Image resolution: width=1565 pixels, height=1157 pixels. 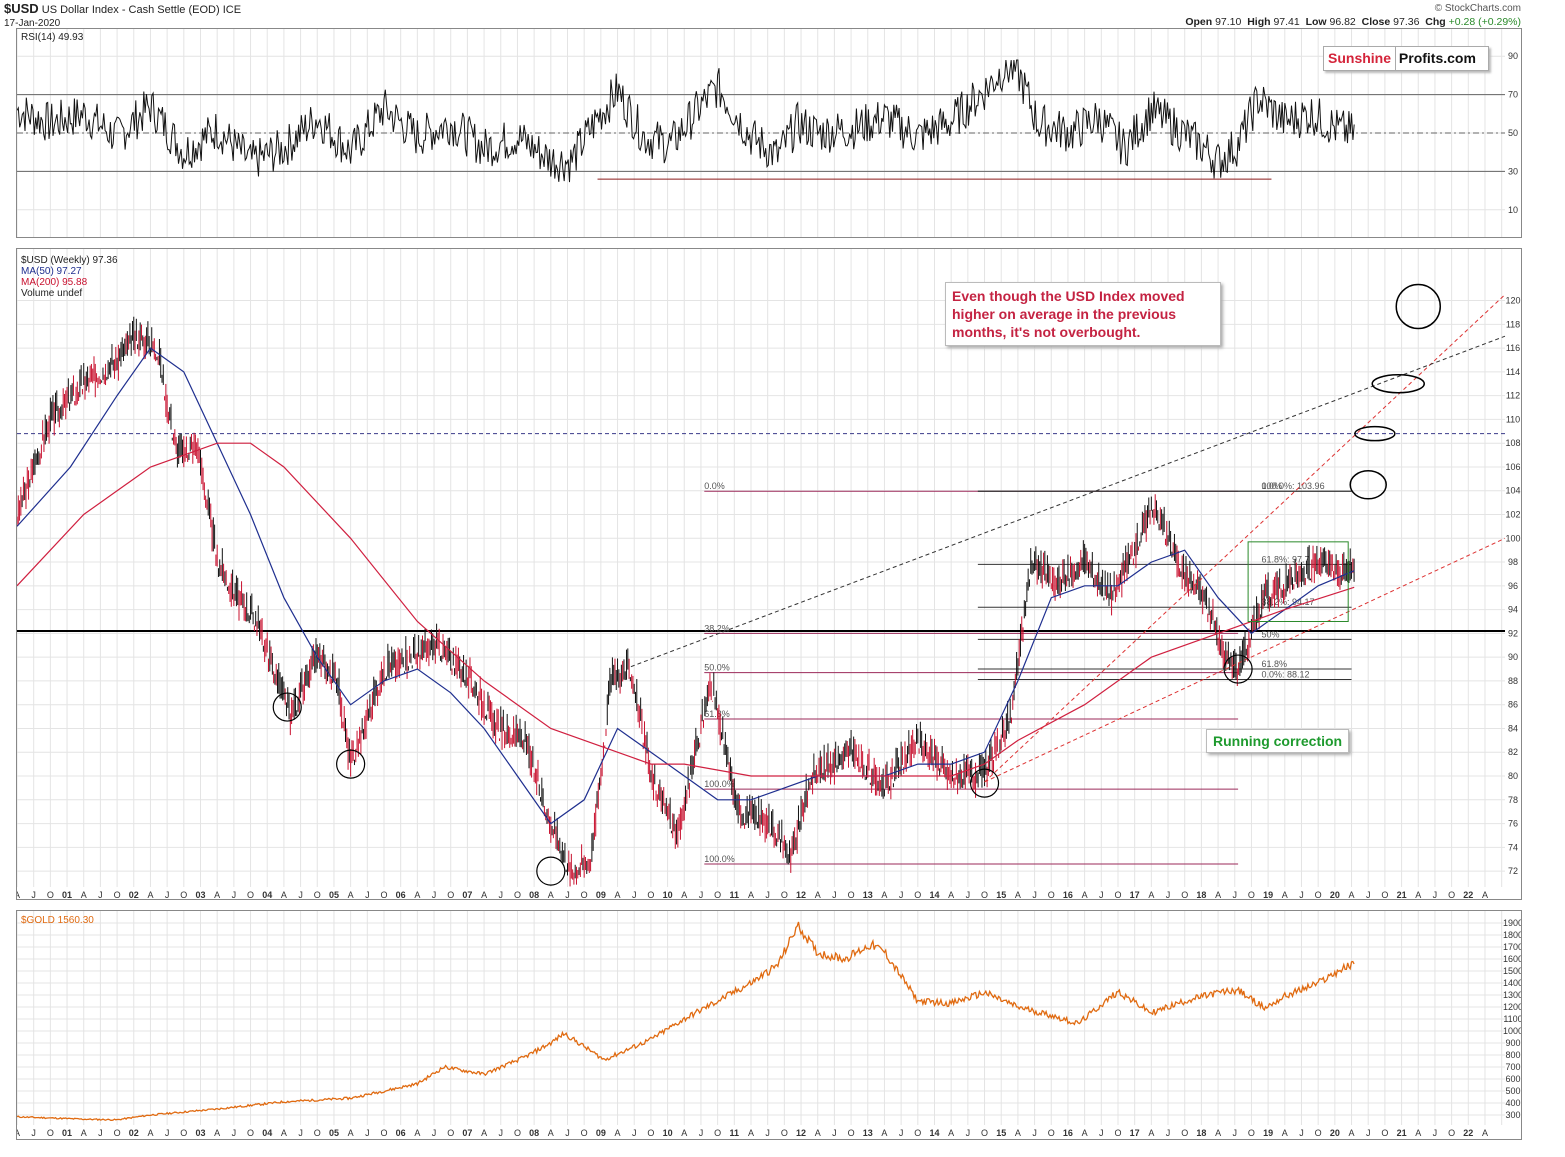 What do you see at coordinates (1512, 443) in the screenshot?
I see `y-tick-label: 108` at bounding box center [1512, 443].